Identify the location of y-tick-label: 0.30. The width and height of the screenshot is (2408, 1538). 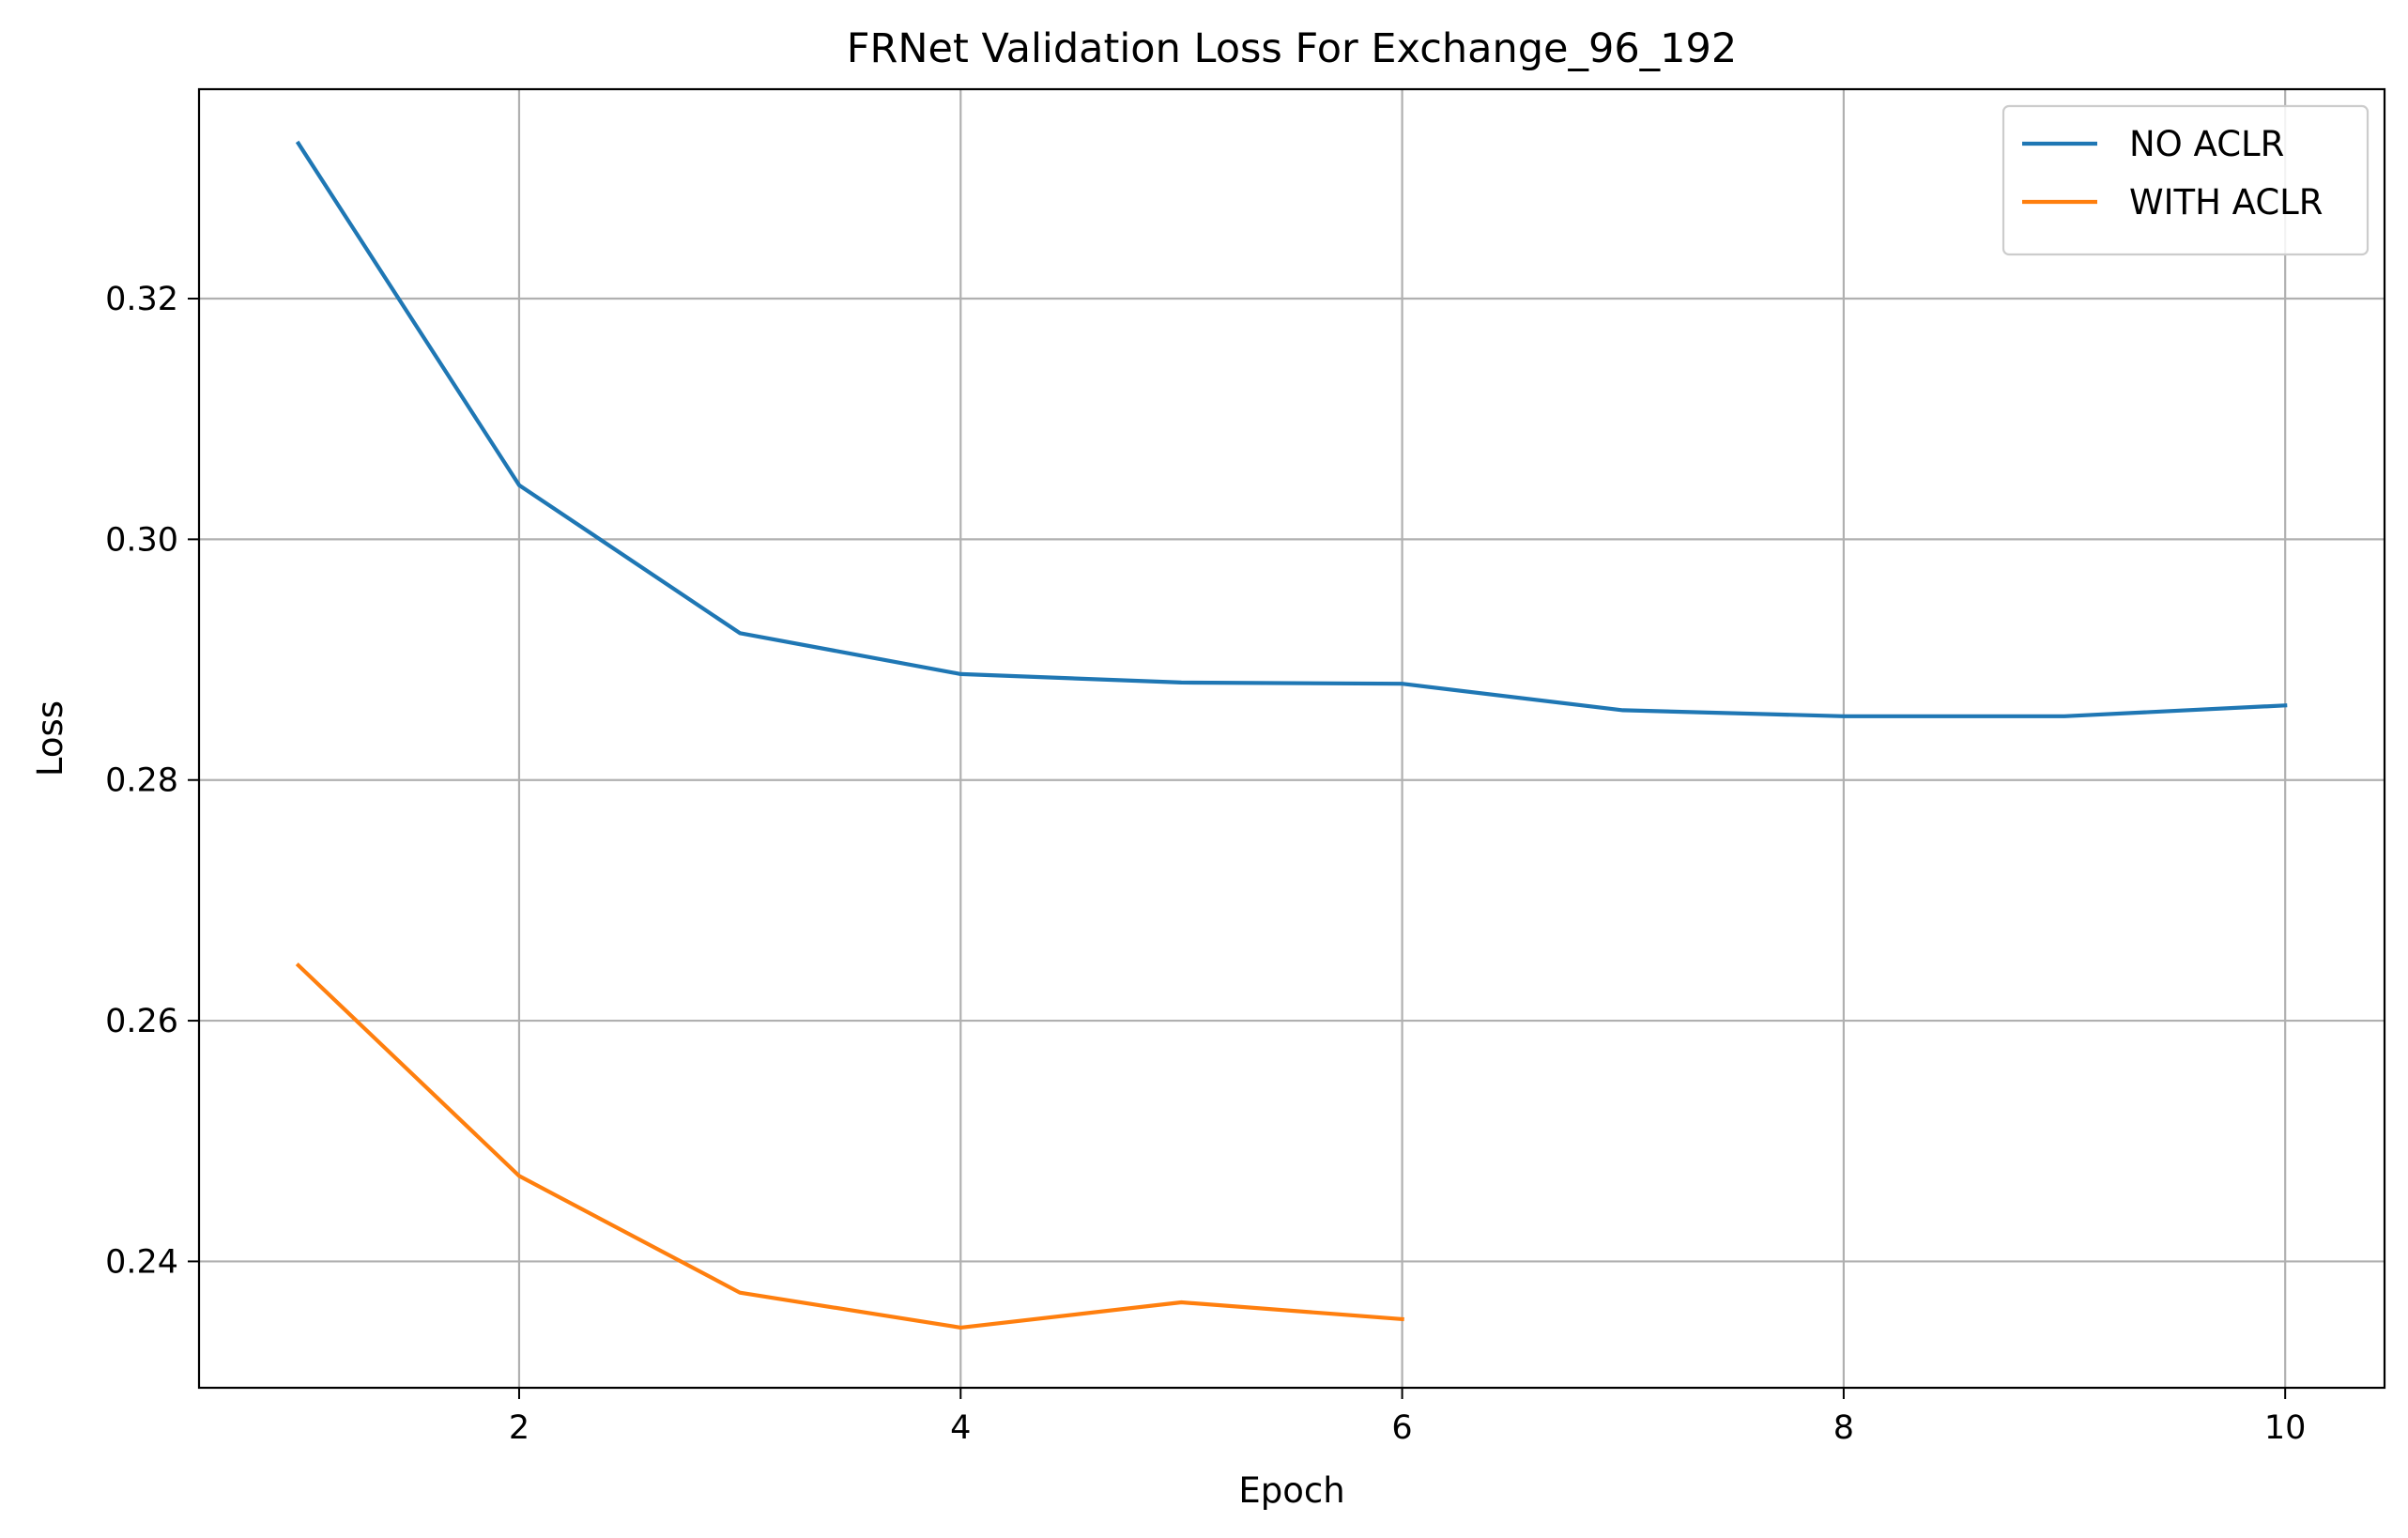
(141, 540).